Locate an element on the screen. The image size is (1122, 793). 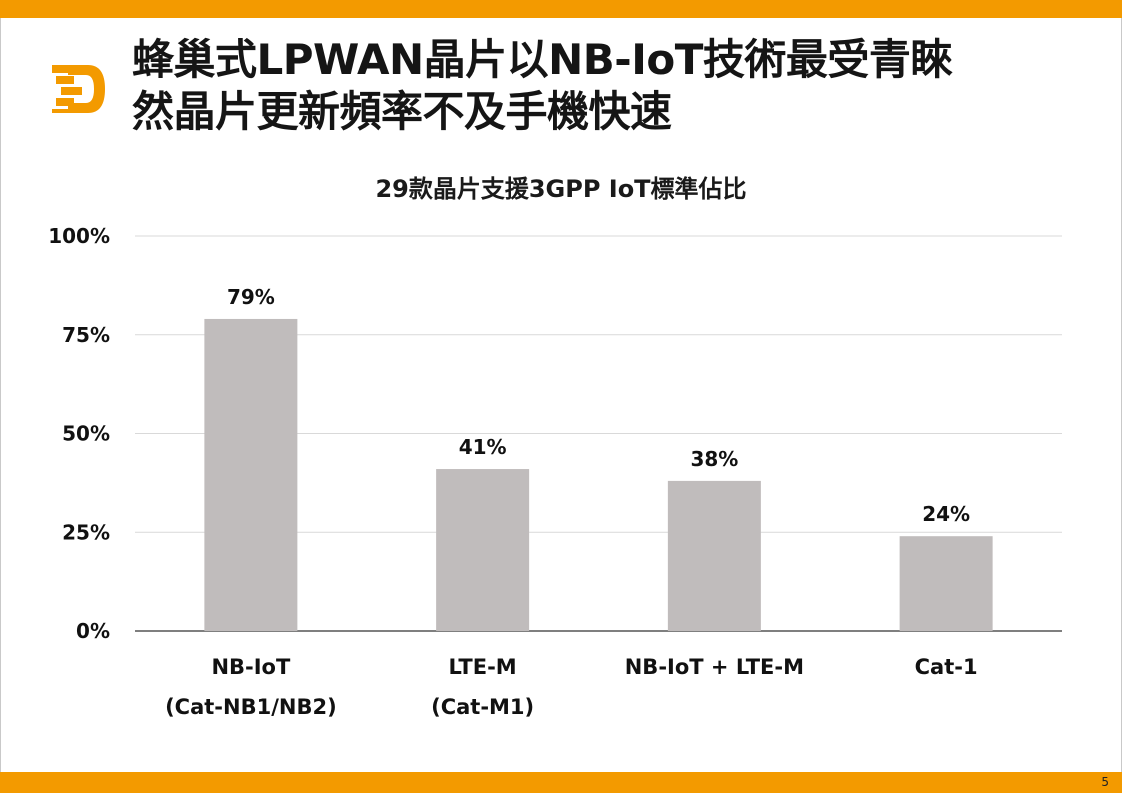
slide-title-line-2: 然晶片更新頻率不及手機快速 is located at coordinates (402, 111).